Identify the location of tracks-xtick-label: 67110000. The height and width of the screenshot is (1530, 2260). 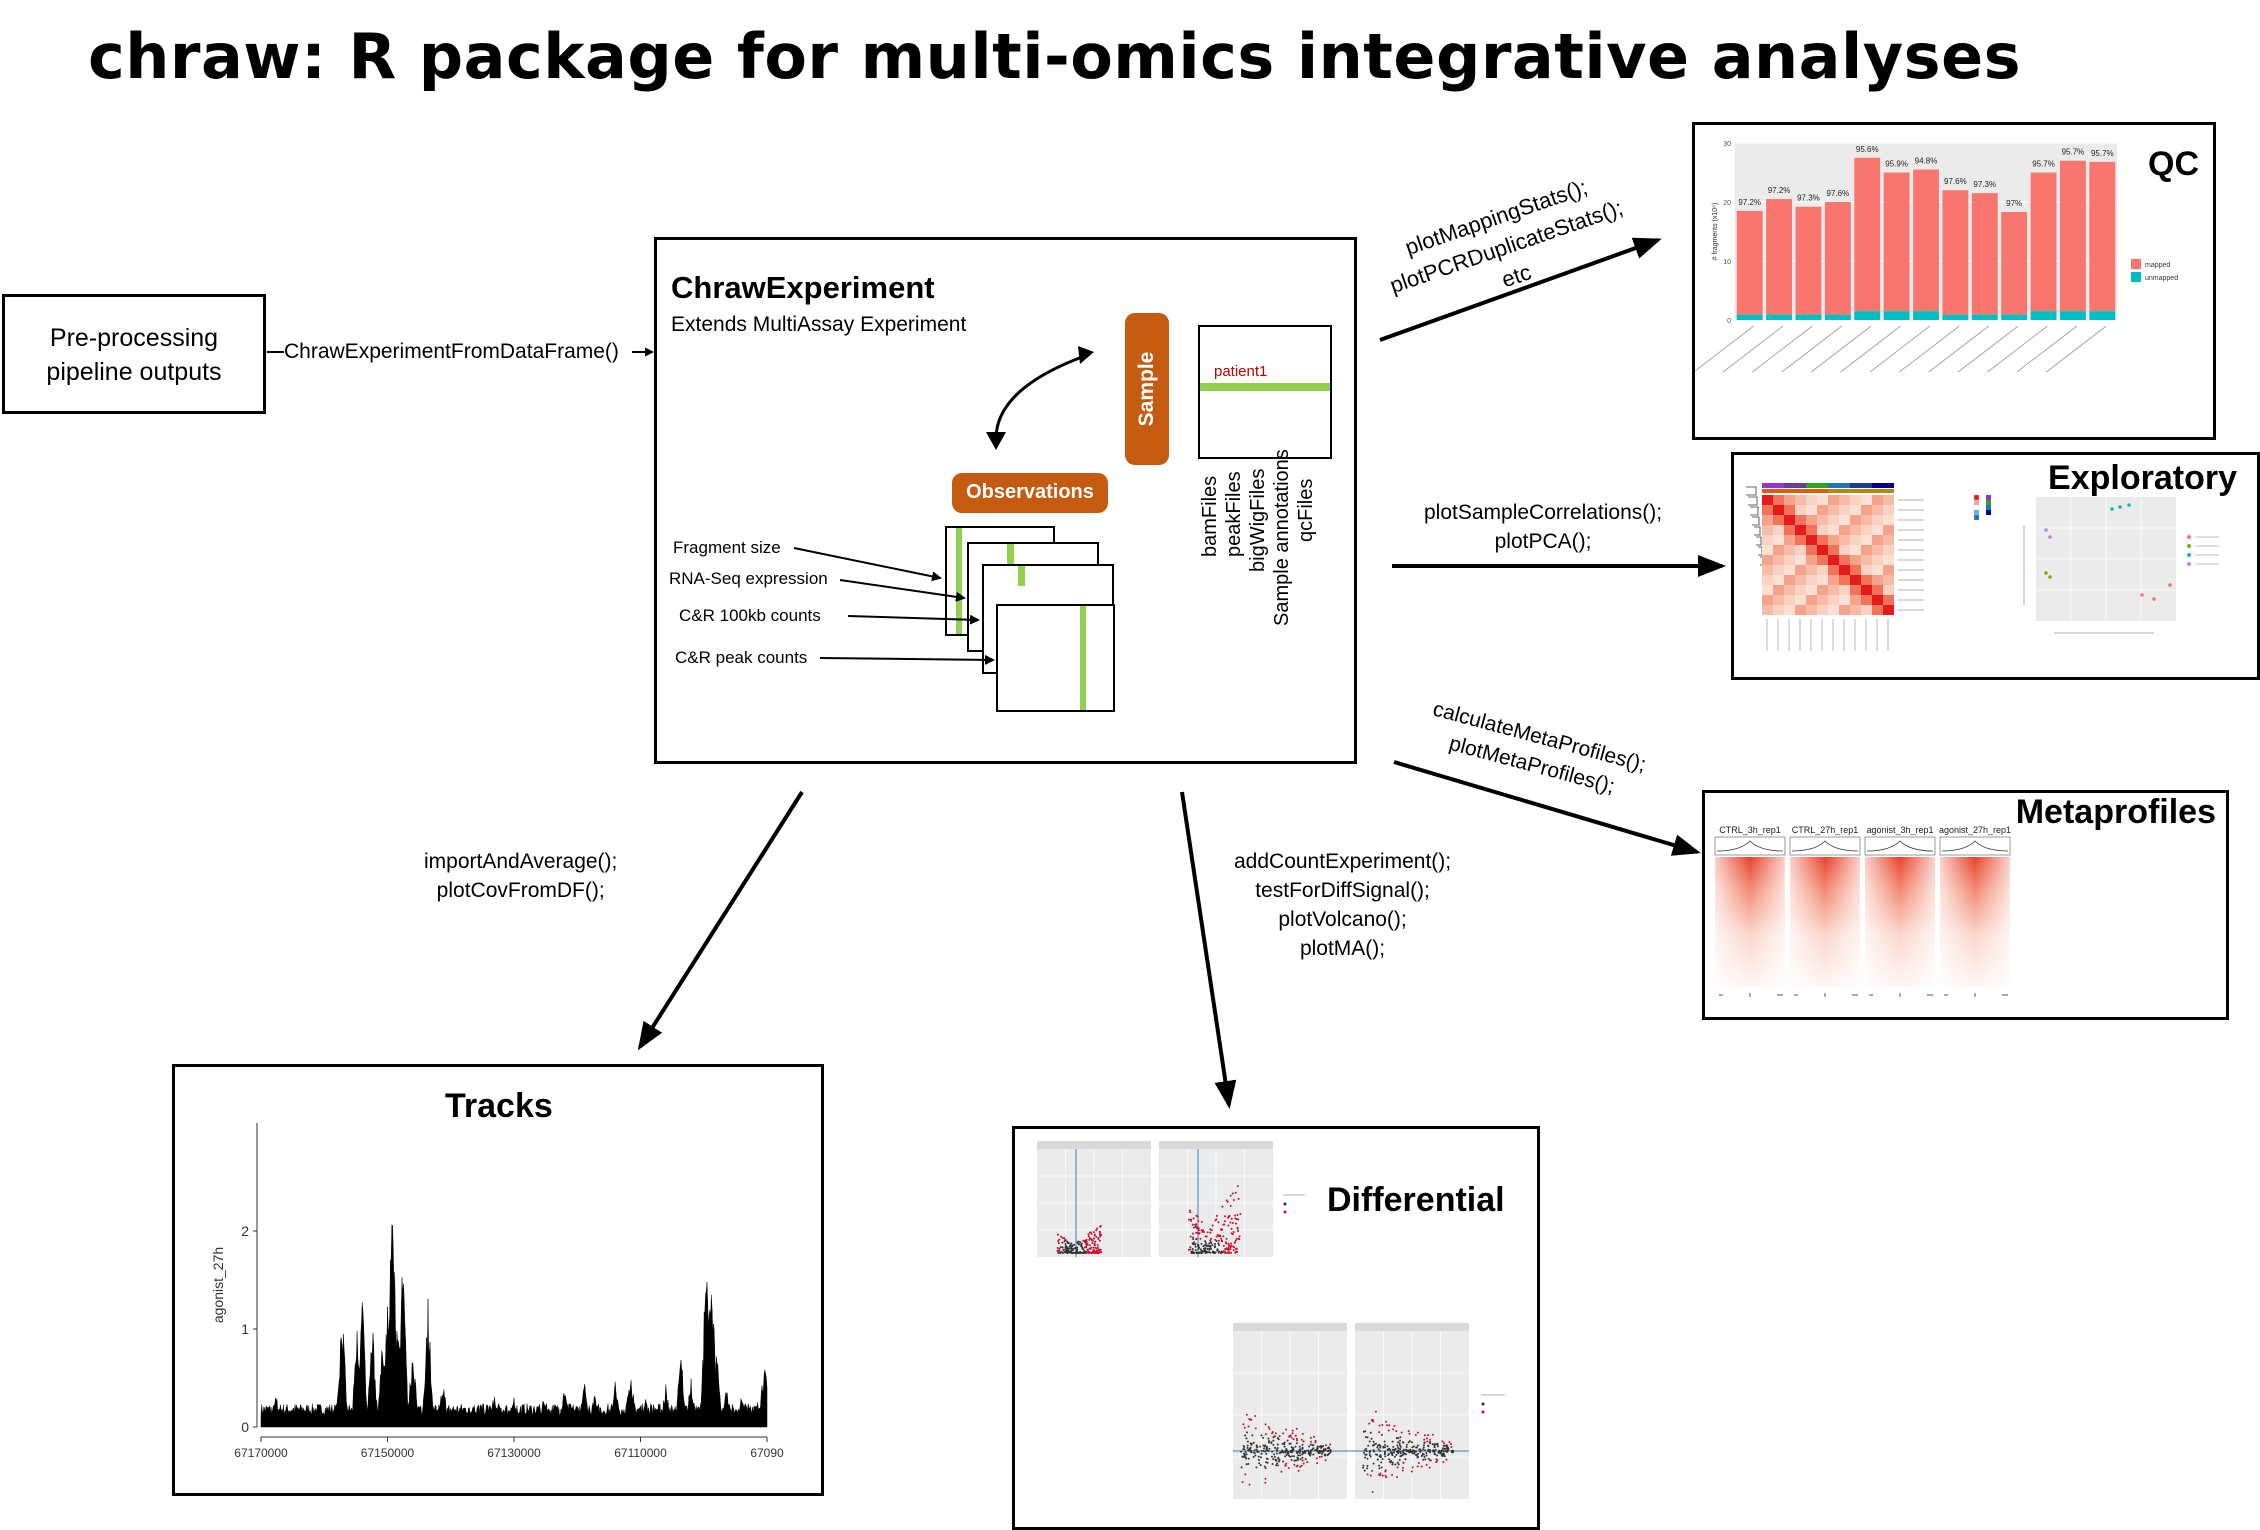
(640, 1453).